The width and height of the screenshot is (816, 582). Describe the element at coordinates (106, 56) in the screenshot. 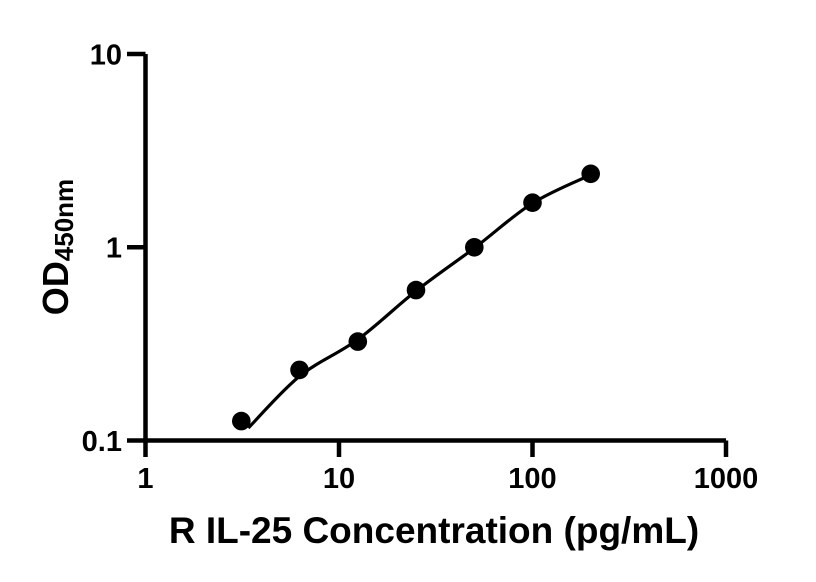

I see `y-tick-label-10: 10` at that location.